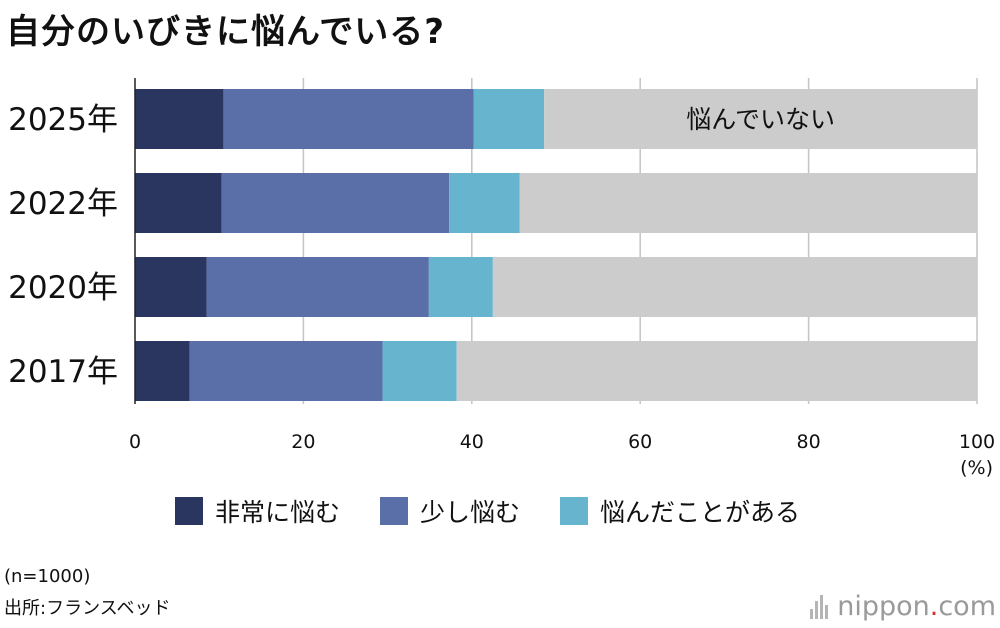 This screenshot has width=1000, height=628. I want to click on bar-2017年-非常に悩む, so click(162, 371).